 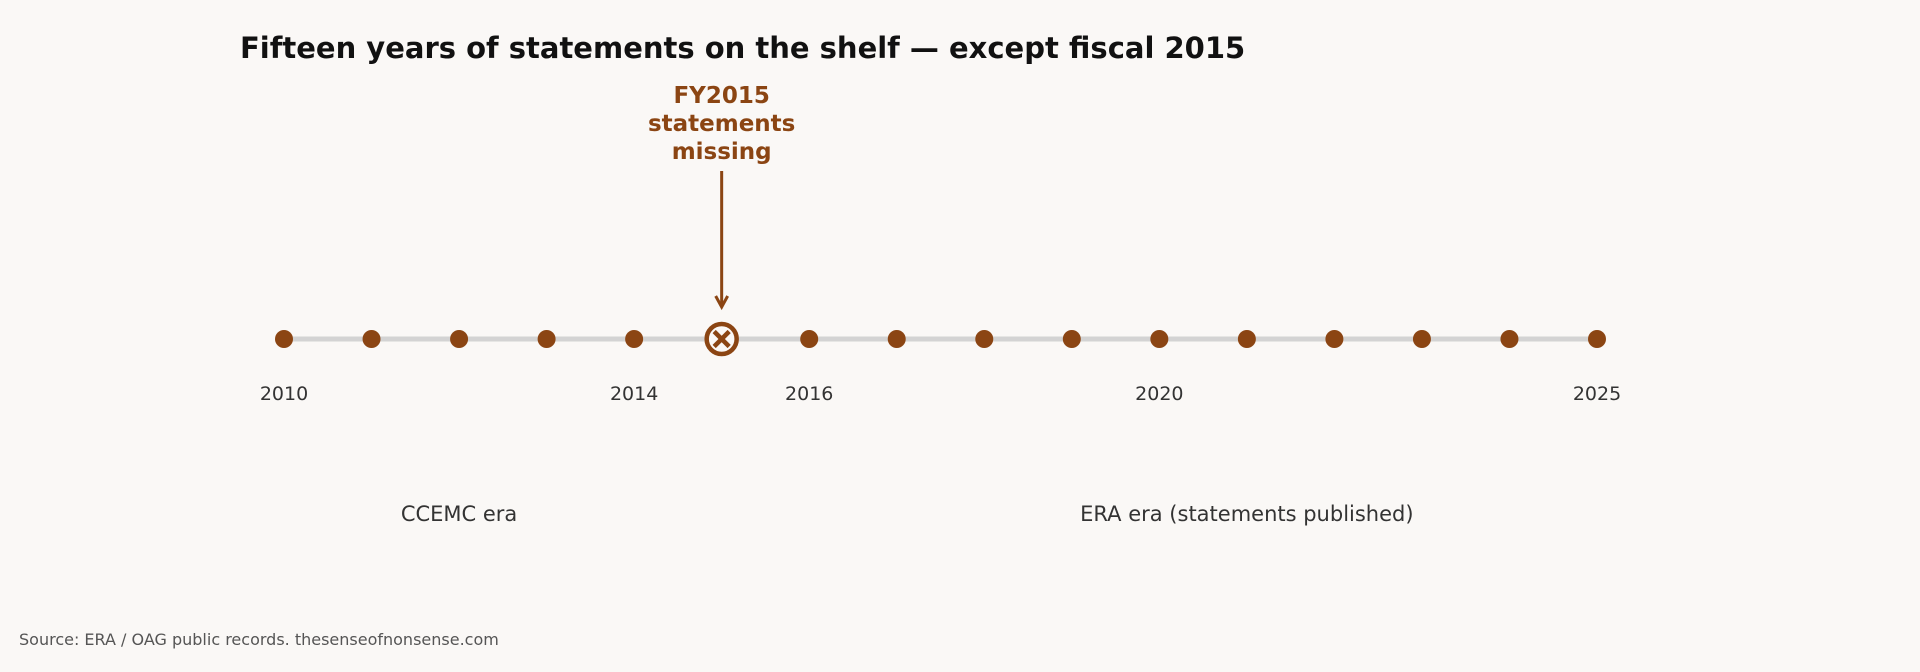 I want to click on annotation-text: missing, so click(x=722, y=152).